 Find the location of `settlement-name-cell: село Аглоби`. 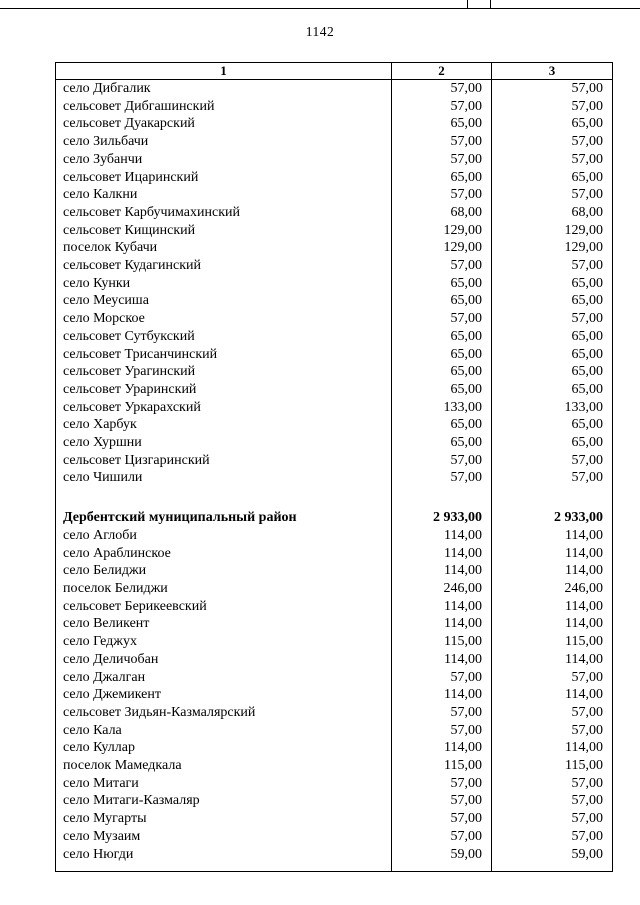

settlement-name-cell: село Аглоби is located at coordinates (223, 535).